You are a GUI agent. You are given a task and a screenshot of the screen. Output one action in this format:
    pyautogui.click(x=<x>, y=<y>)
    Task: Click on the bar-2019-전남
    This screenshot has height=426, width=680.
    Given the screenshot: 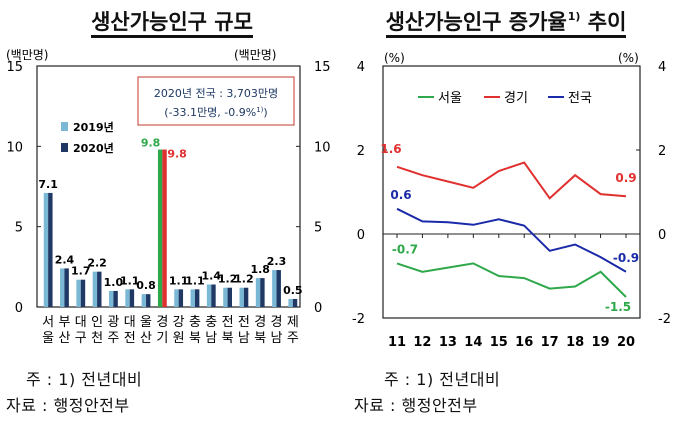 What is the action you would take?
    pyautogui.click(x=241, y=297)
    